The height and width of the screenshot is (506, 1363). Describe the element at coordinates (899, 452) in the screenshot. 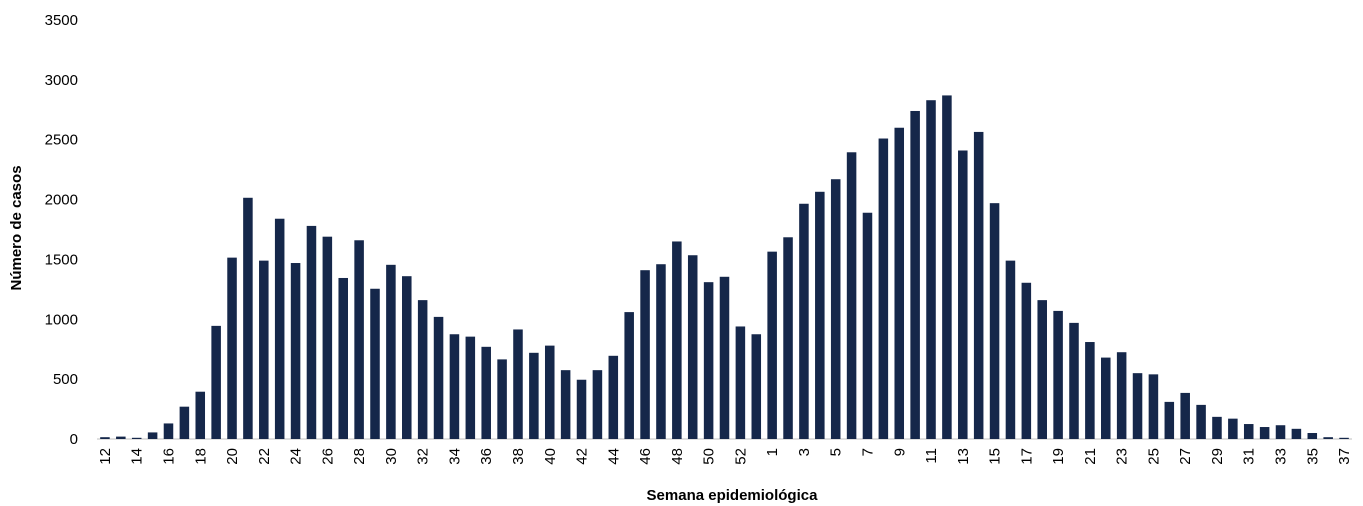

I see `x-tick-label: 9` at that location.